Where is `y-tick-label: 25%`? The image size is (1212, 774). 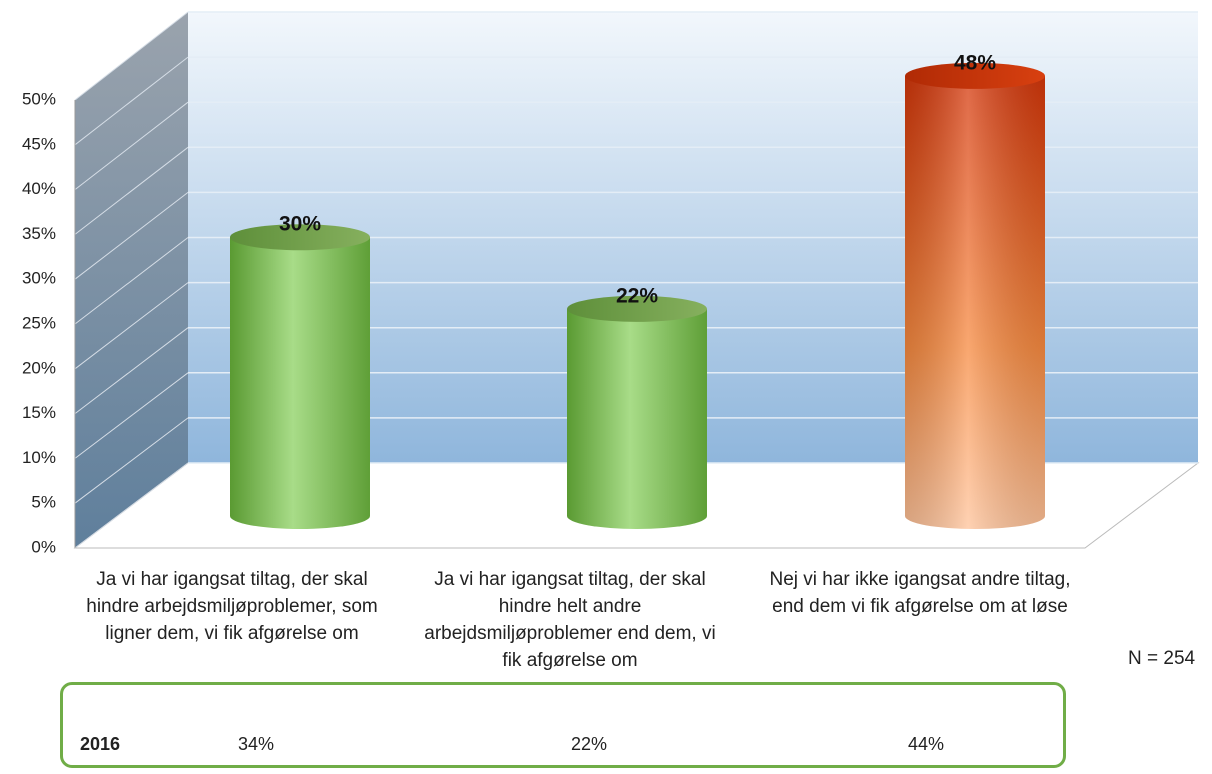 y-tick-label: 25% is located at coordinates (39, 322).